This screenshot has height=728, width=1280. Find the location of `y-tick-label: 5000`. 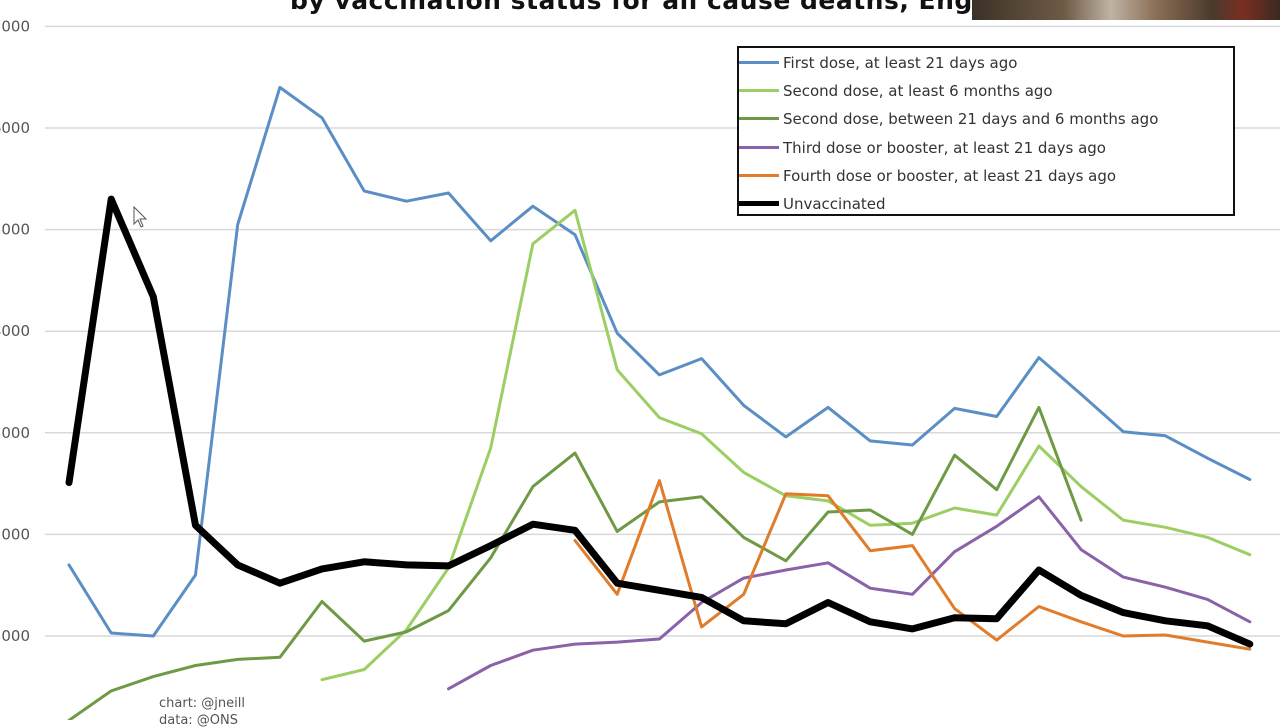

y-tick-label: 5000 is located at coordinates (15, 230).